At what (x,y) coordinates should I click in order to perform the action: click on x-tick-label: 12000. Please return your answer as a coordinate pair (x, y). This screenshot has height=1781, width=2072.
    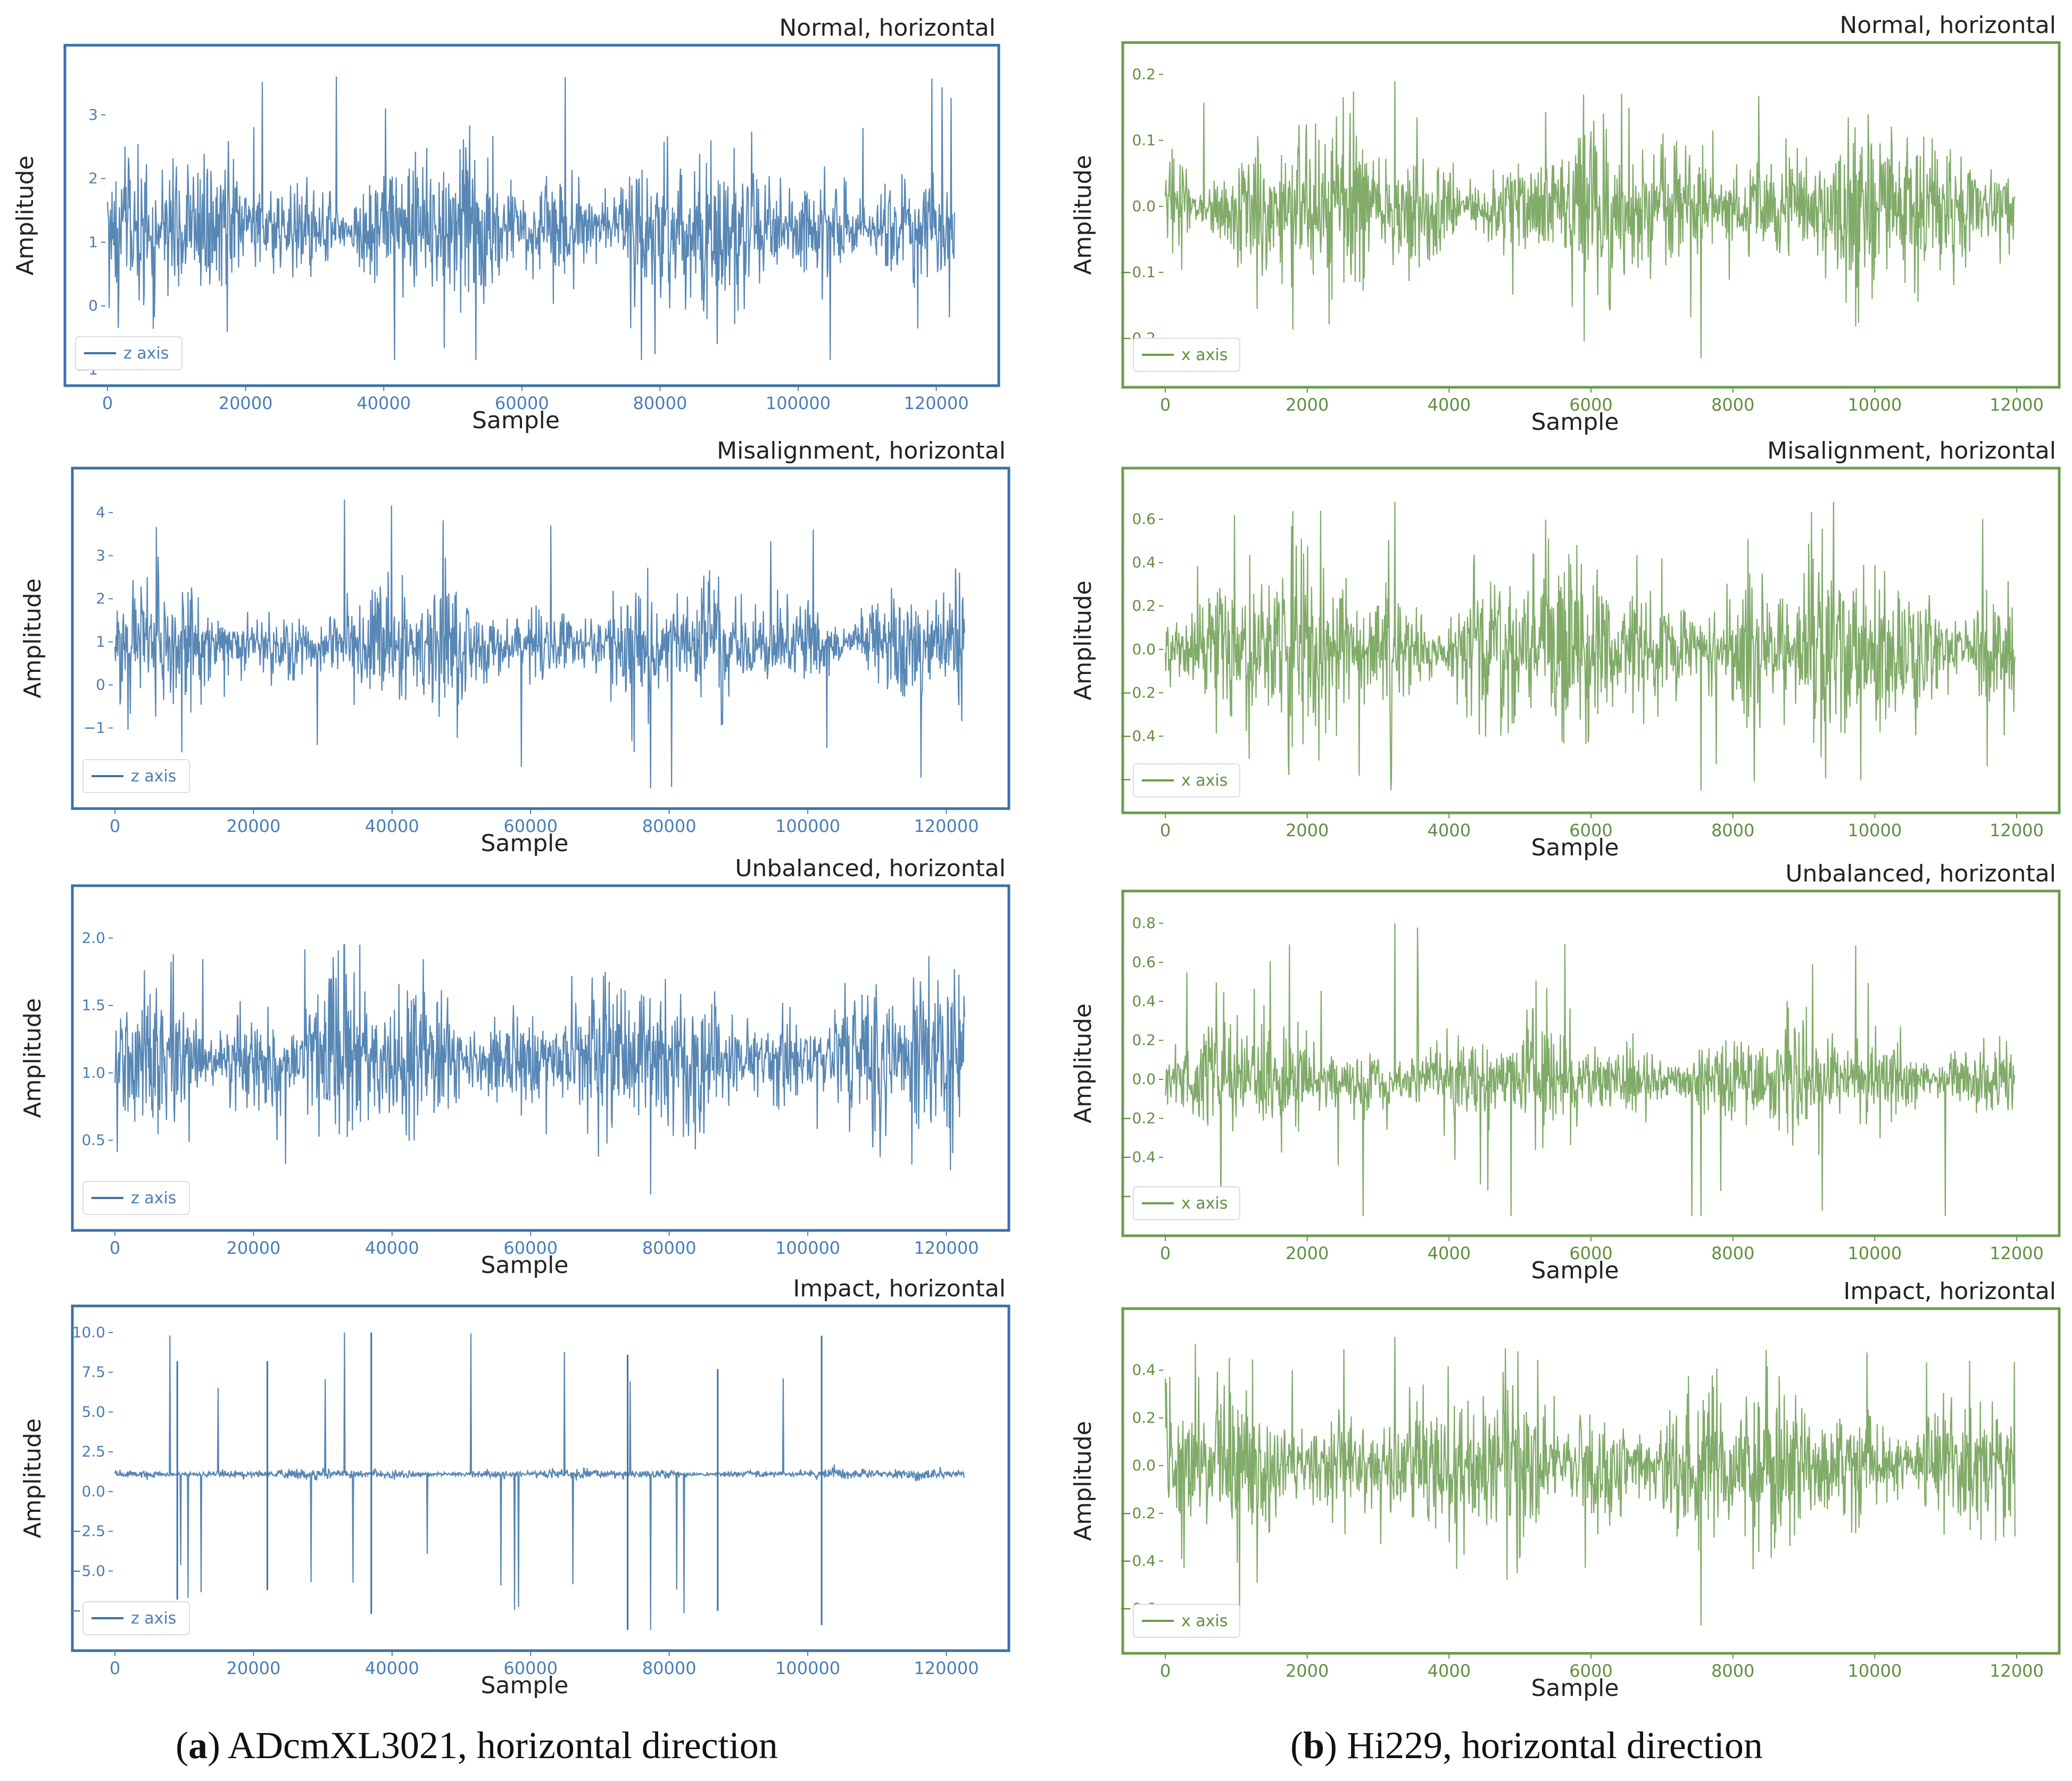
    Looking at the image, I should click on (2017, 1671).